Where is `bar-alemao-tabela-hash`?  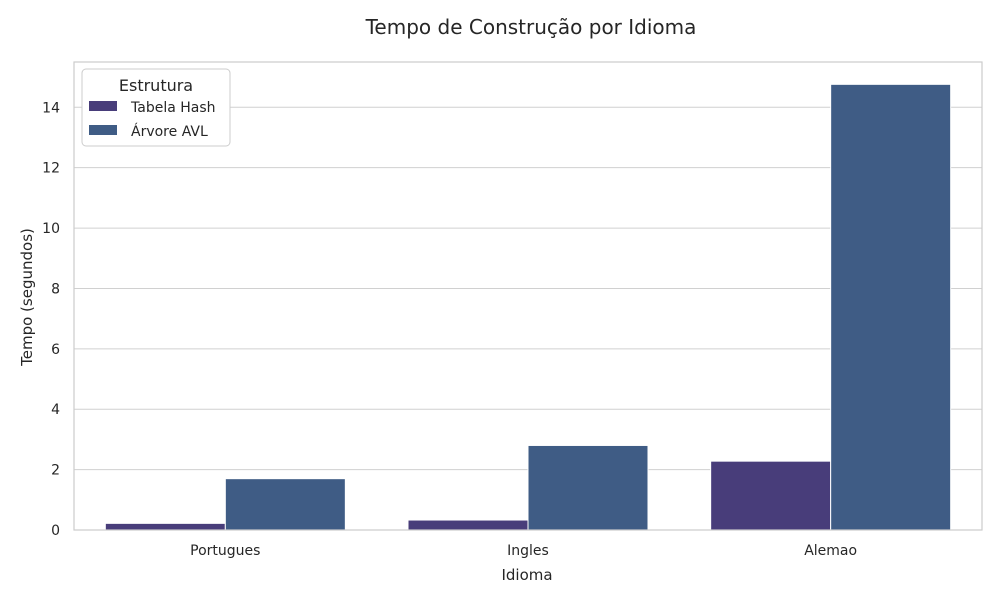
bar-alemao-tabela-hash is located at coordinates (771, 495).